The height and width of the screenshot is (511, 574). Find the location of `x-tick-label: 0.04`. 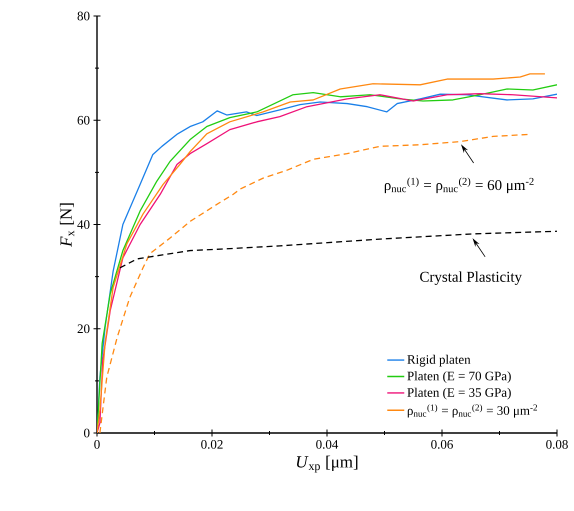

x-tick-label: 0.04 is located at coordinates (327, 444).